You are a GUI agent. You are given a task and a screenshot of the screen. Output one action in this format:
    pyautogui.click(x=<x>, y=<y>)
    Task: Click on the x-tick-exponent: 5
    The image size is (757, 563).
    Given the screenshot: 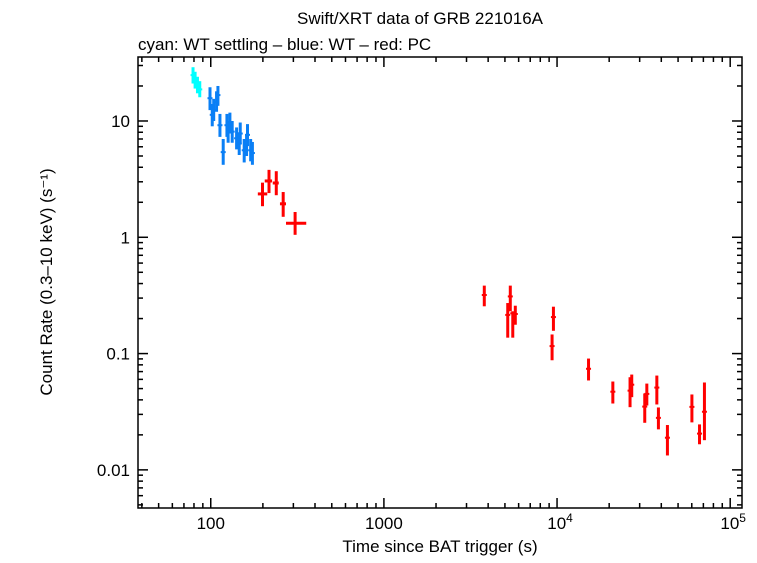 What is the action you would take?
    pyautogui.click(x=742, y=518)
    